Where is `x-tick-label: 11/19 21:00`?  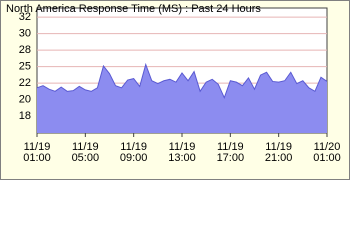
x-tick-label: 11/19 21:00 is located at coordinates (279, 152).